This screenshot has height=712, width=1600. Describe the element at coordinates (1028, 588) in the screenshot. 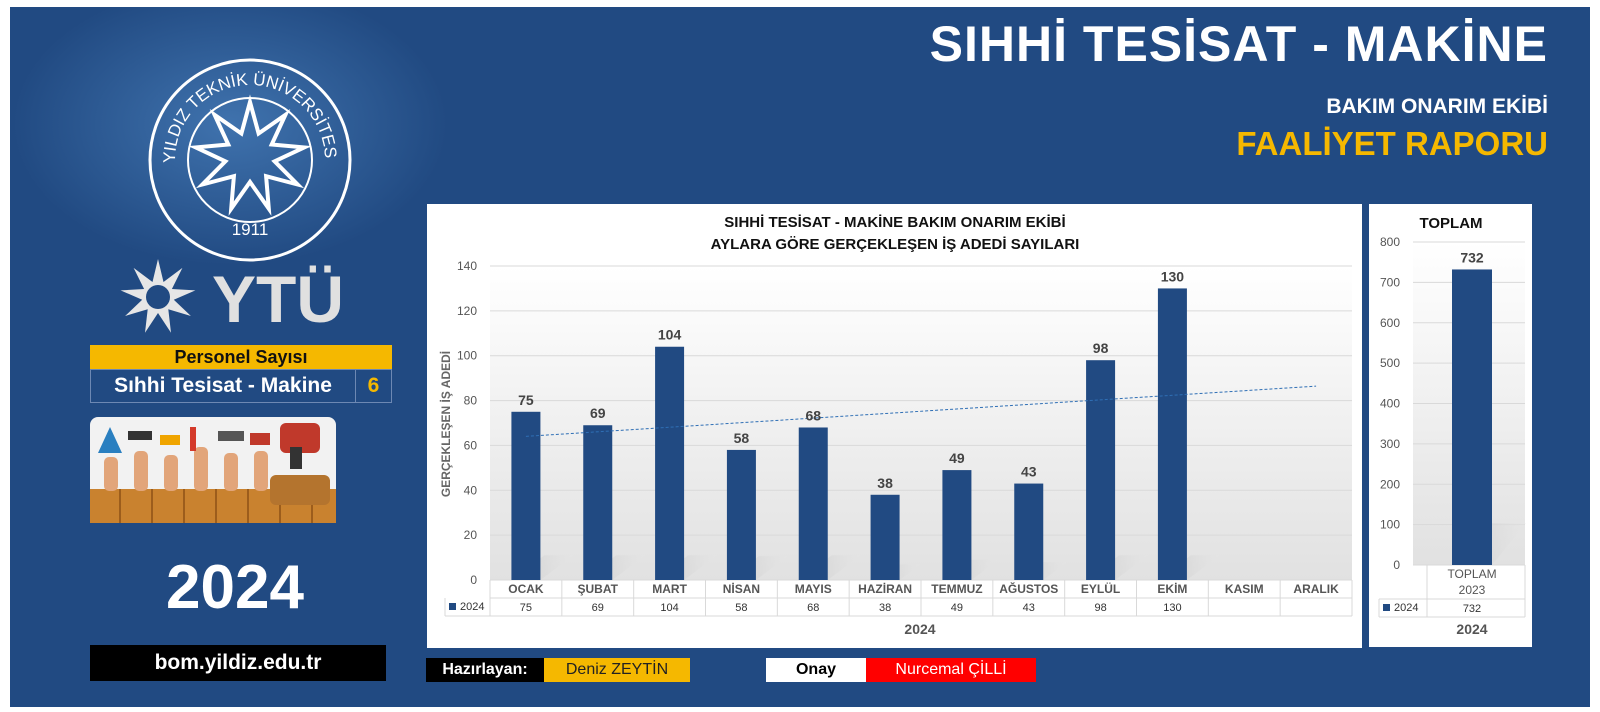

I see `x-tick-label: AĞUSTOS` at that location.